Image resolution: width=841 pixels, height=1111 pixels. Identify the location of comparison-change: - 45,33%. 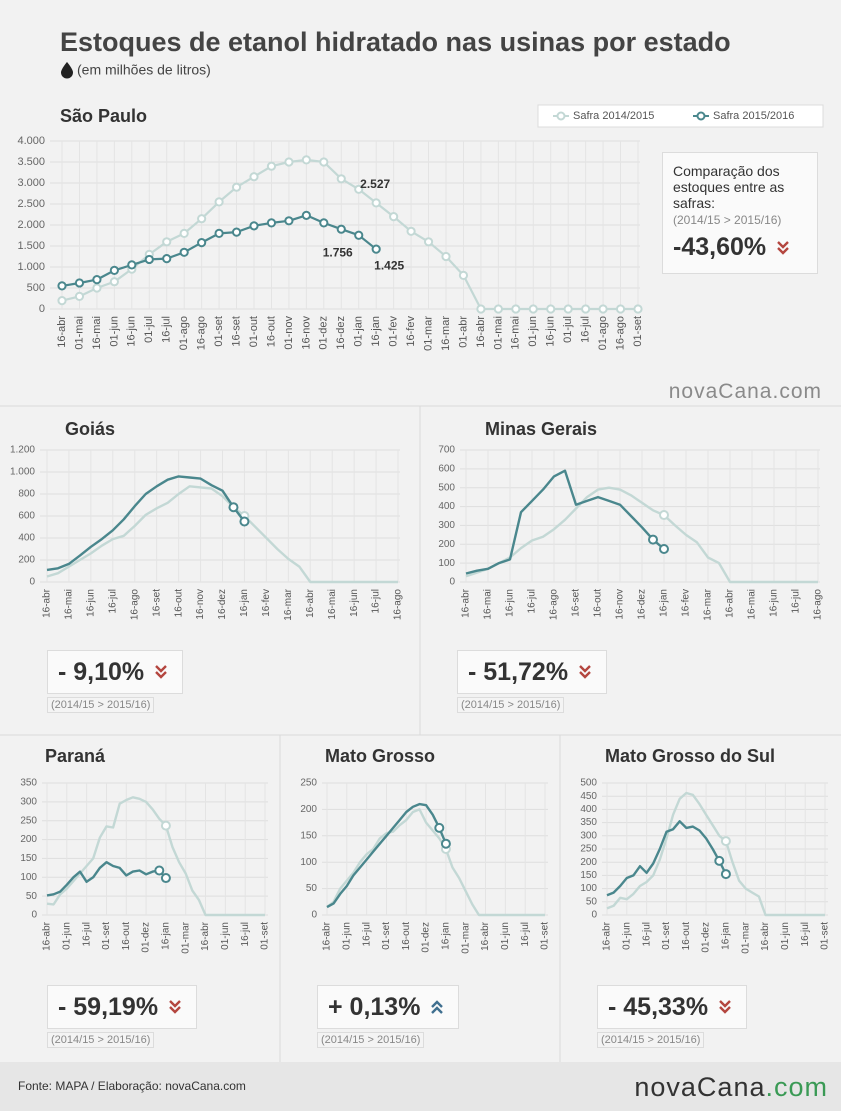
(658, 1006).